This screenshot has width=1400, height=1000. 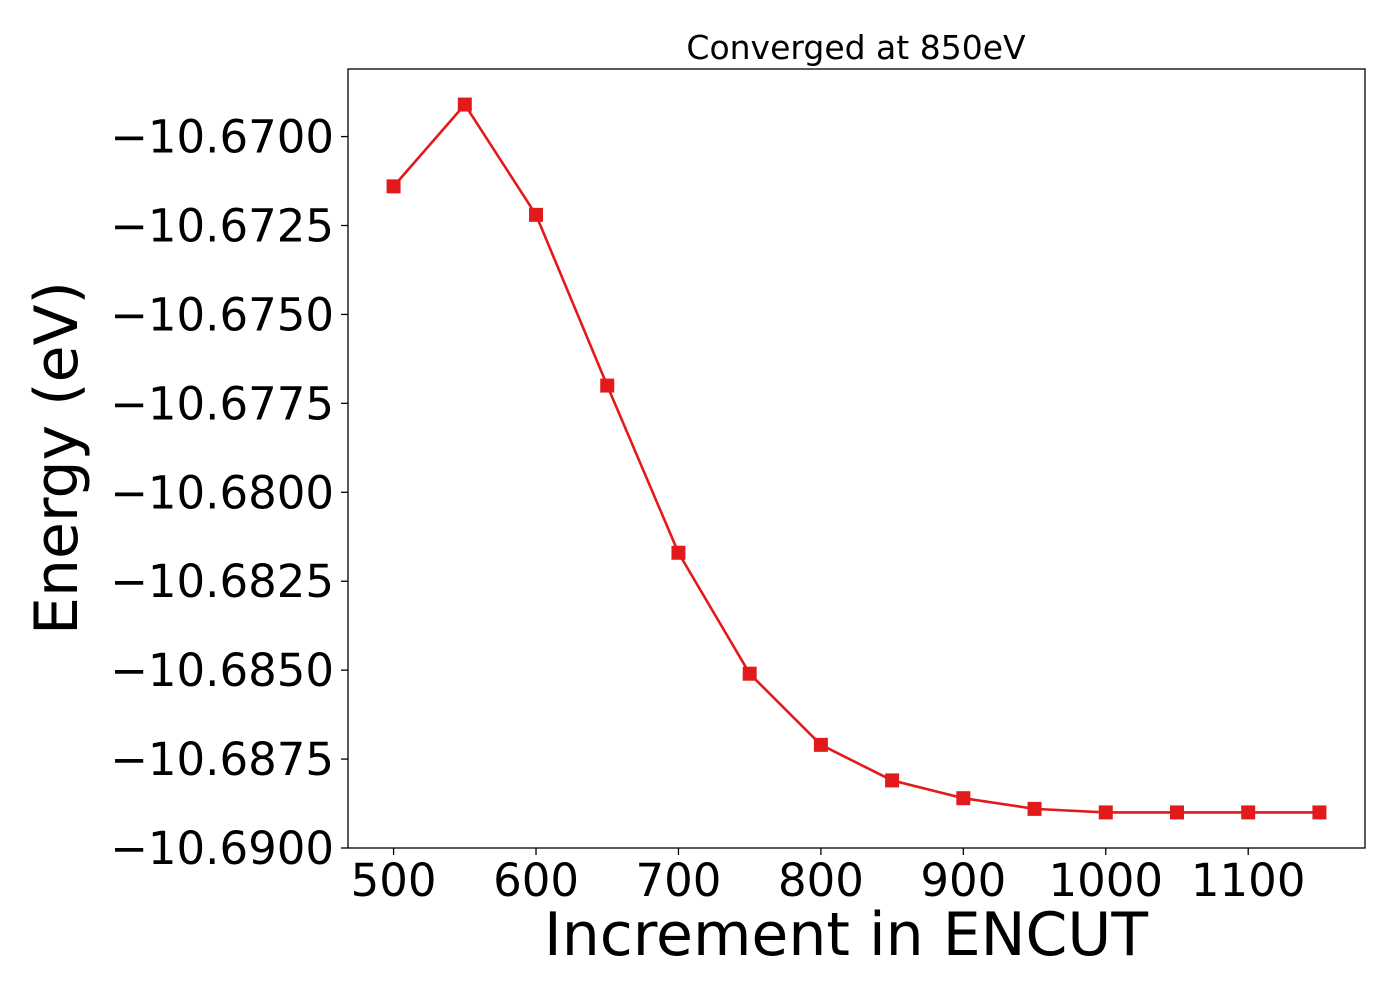 I want to click on x-tick-label: 900, so click(x=963, y=880).